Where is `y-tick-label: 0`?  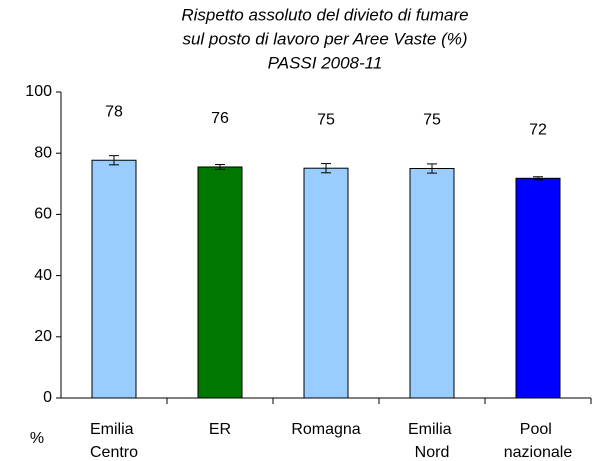 y-tick-label: 0 is located at coordinates (47, 397).